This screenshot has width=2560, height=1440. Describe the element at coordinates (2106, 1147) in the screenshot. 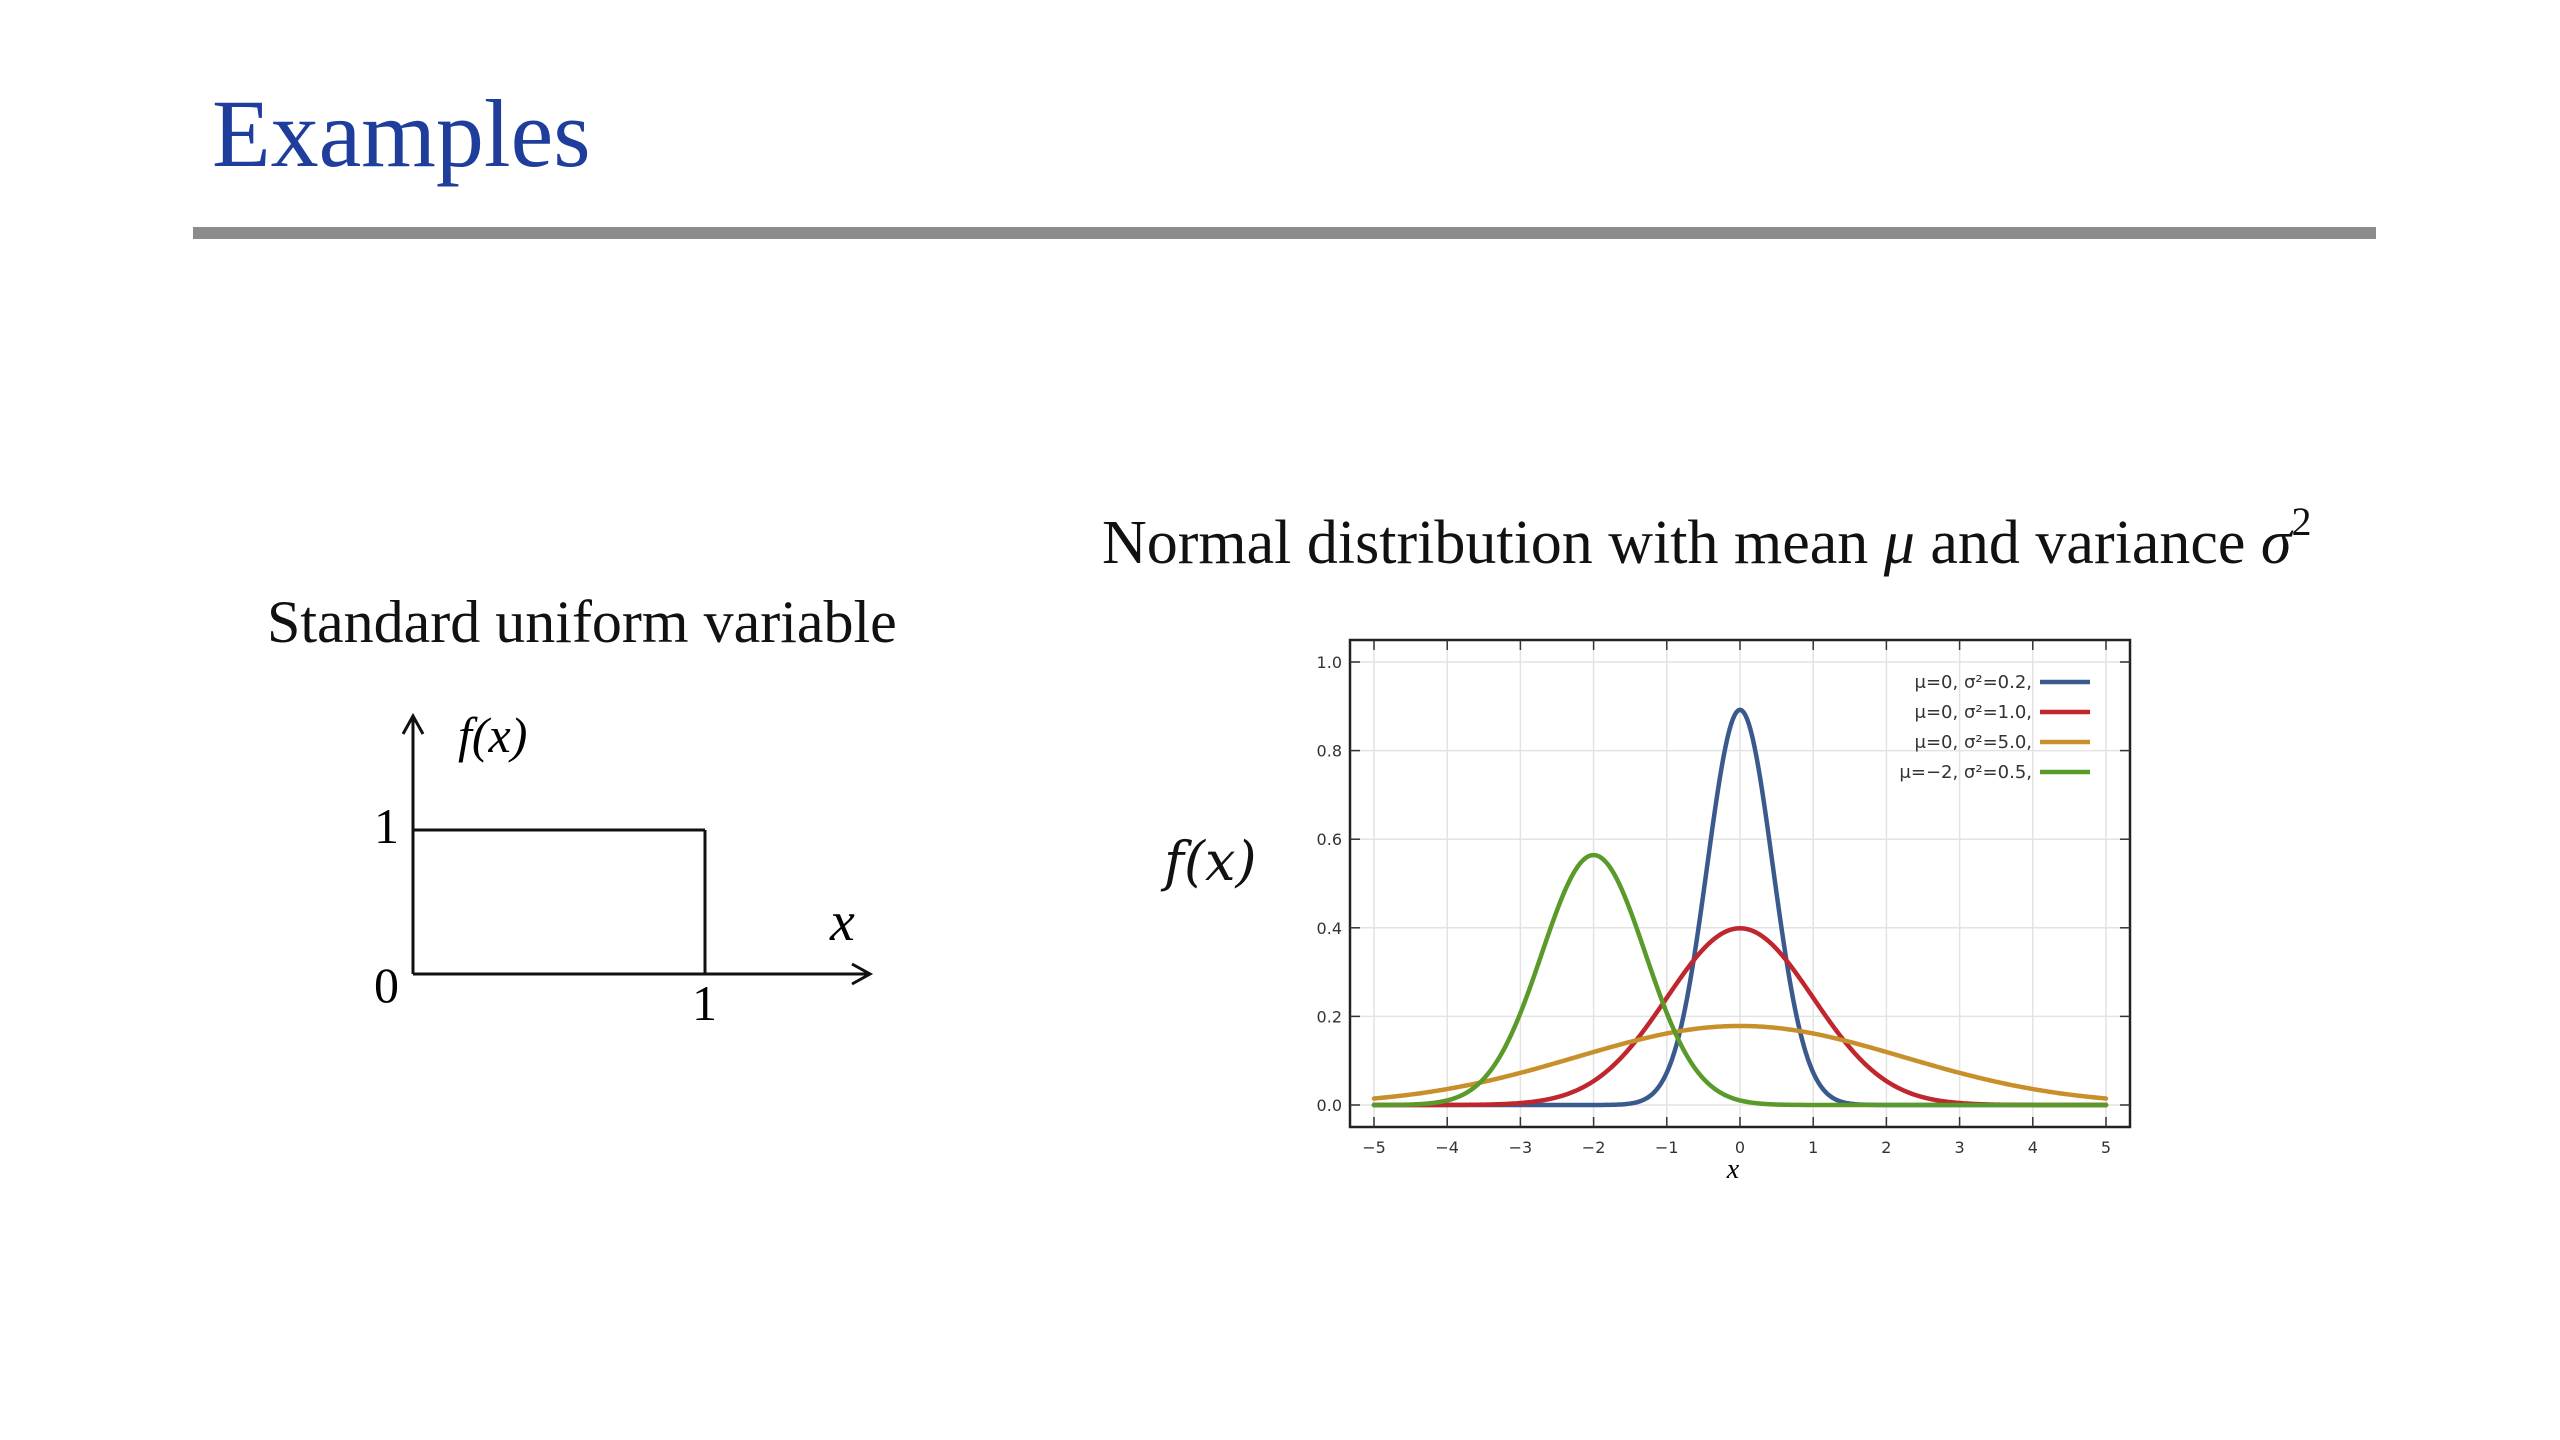

I see `x-tick-label: 5` at that location.